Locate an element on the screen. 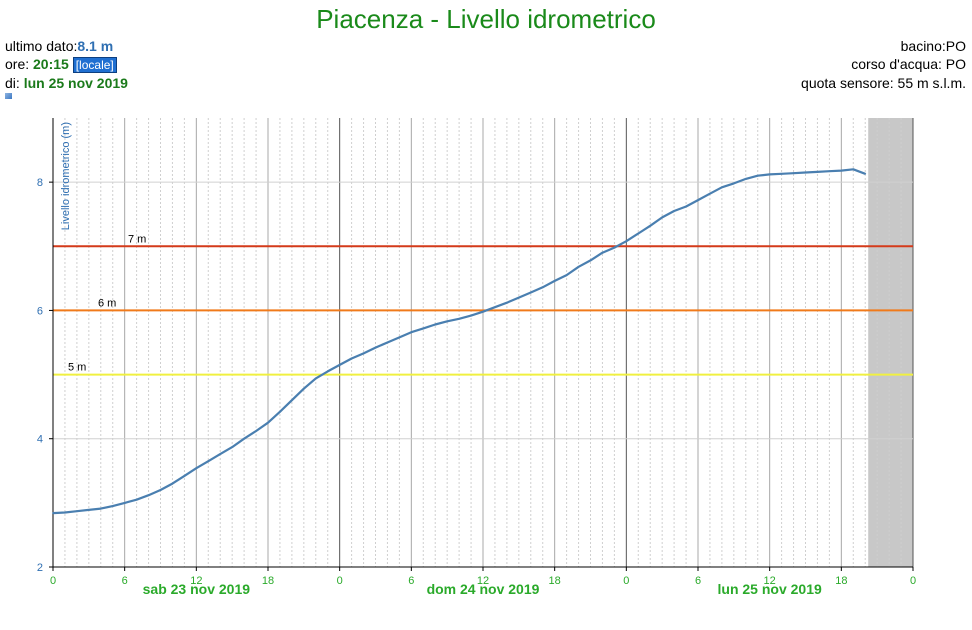  watercourse-info: corso d'acqua: PO is located at coordinates (908, 64).